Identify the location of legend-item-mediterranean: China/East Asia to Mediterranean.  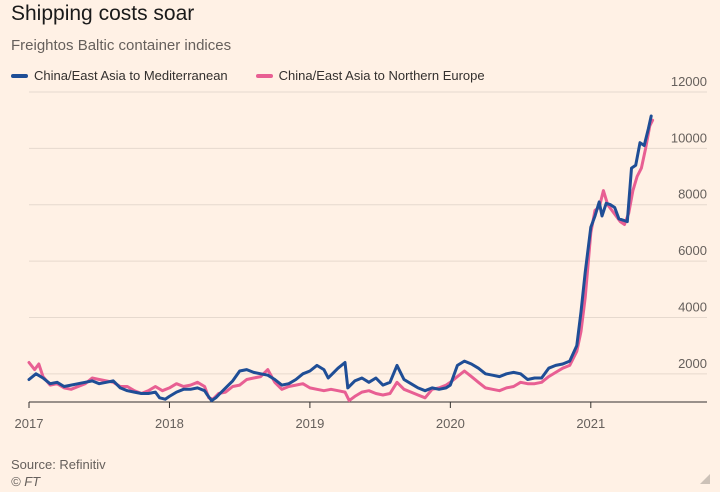
(119, 75).